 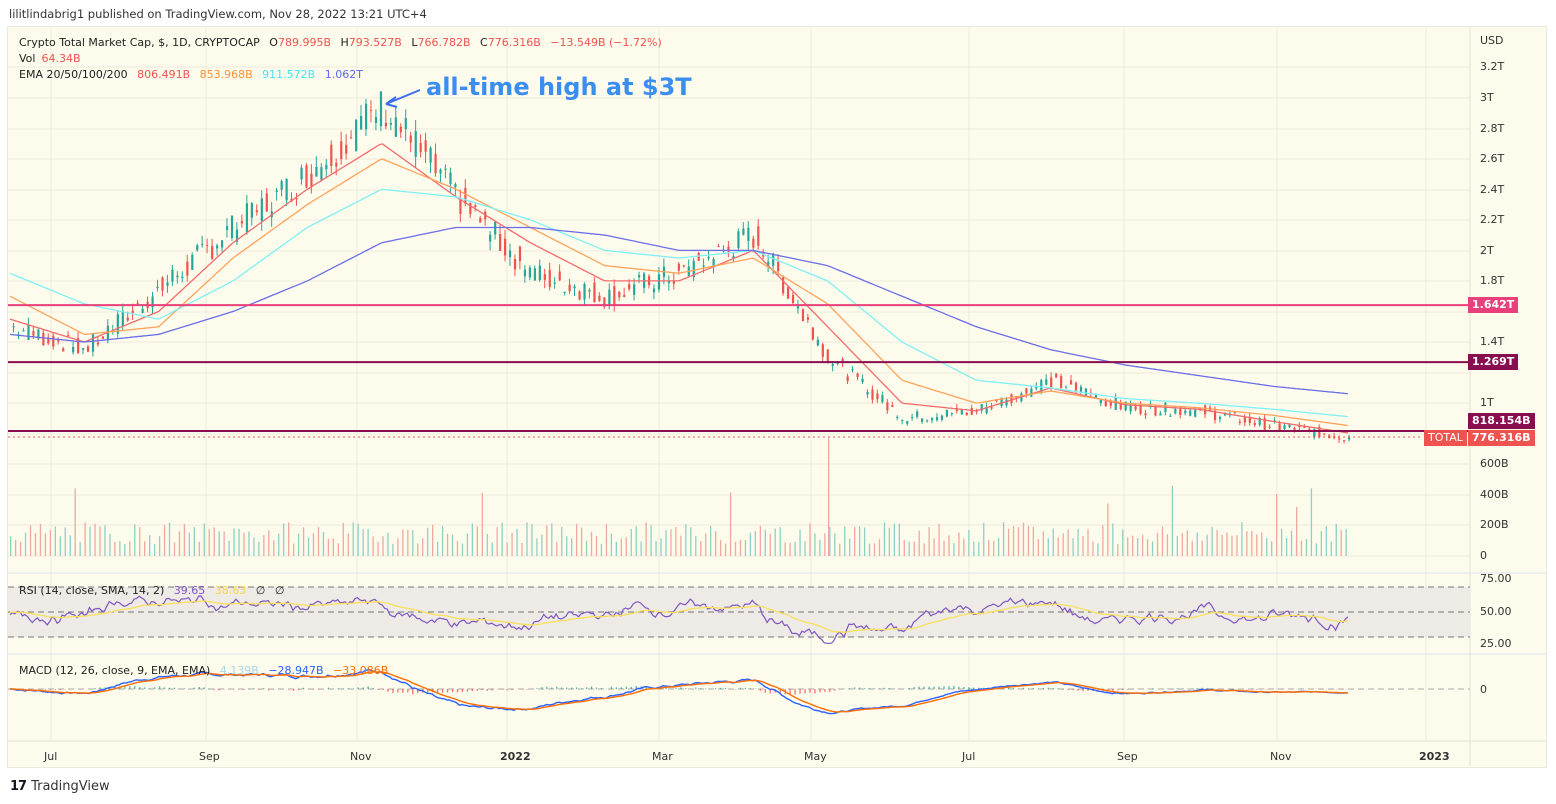 I want to click on price-tick: 600B, so click(x=1494, y=463).